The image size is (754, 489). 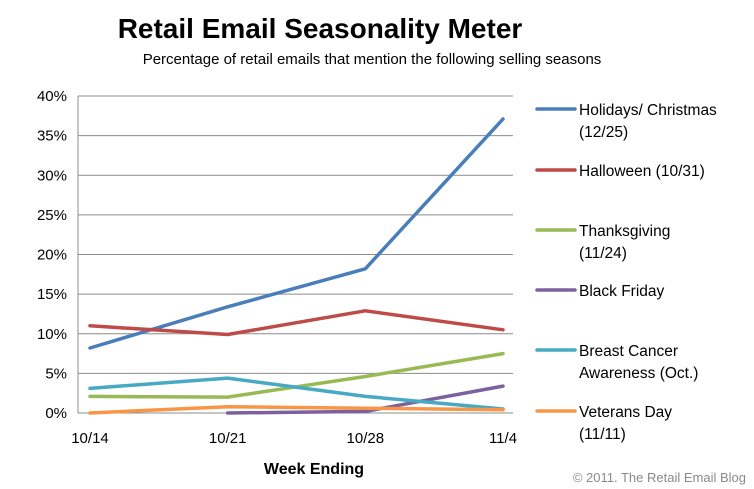 What do you see at coordinates (602, 242) in the screenshot?
I see `legend-item: Thanksgiving (11/24)` at bounding box center [602, 242].